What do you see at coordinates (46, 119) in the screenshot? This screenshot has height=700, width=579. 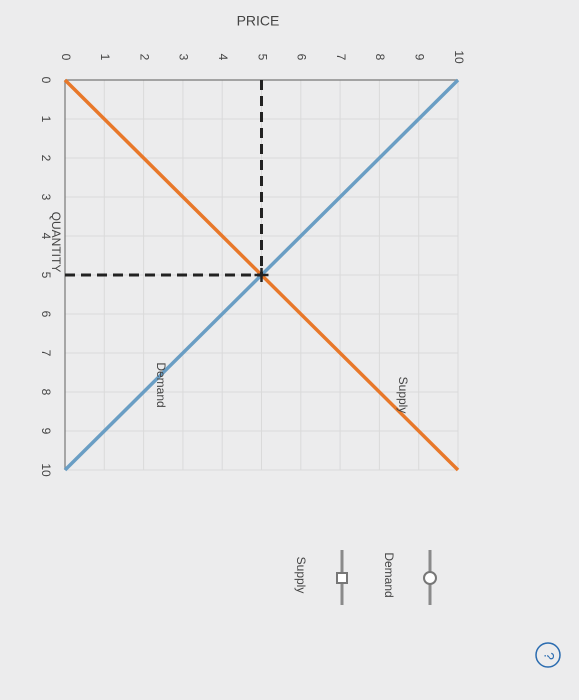 I see `x-tick-label: 1` at bounding box center [46, 119].